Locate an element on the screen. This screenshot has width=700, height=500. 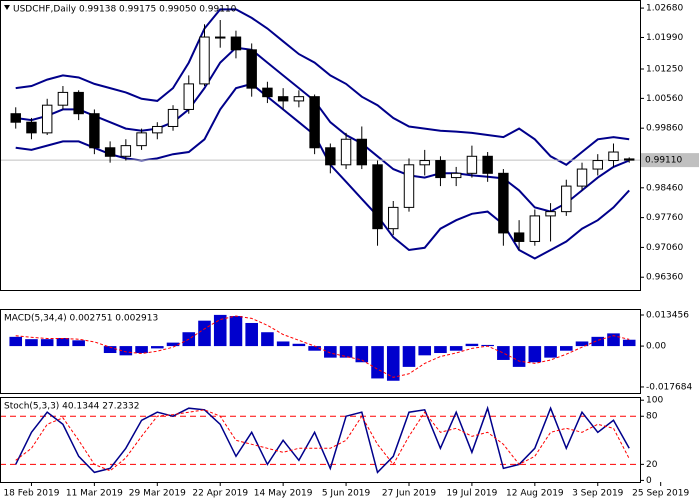
y-tick-label: 0.00 is located at coordinates (656, 347).